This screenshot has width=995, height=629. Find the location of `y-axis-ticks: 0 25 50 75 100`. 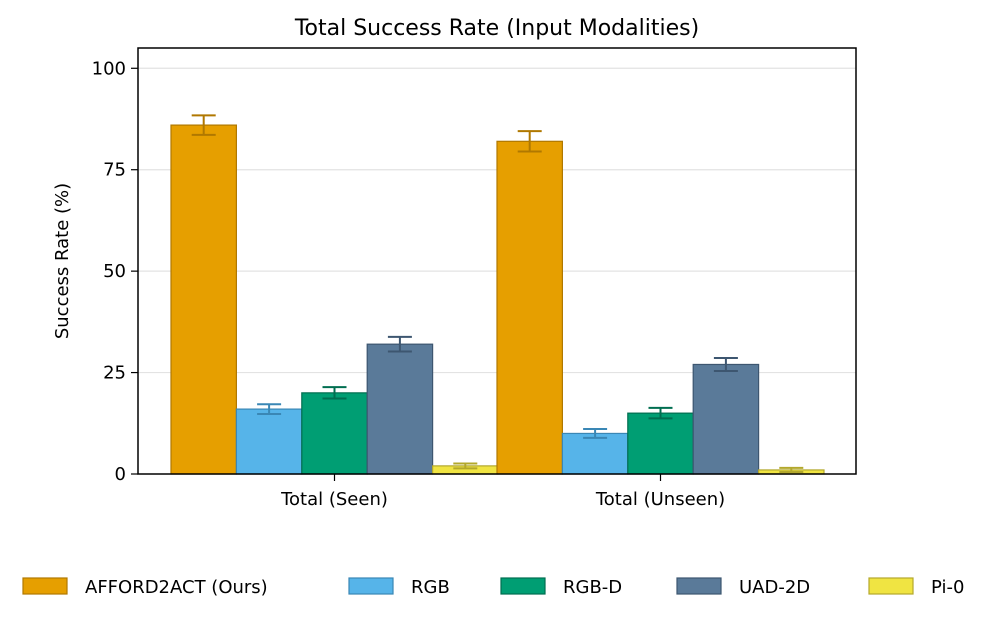

y-axis-ticks: 0 25 50 75 100 is located at coordinates (115, 271).